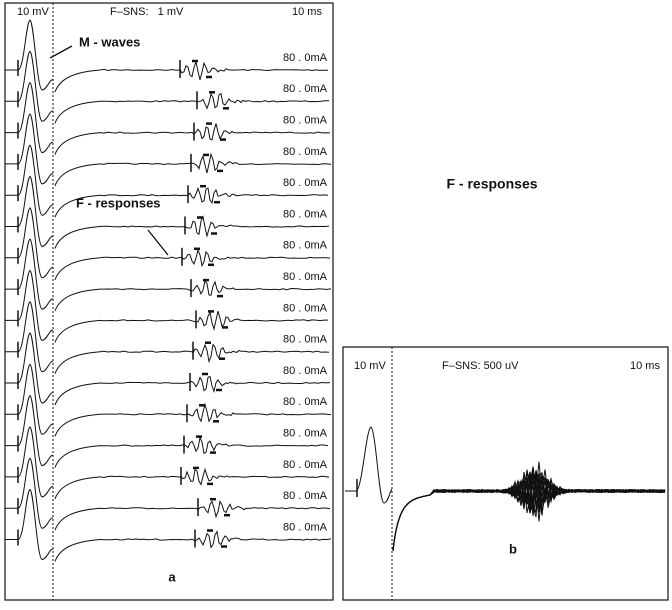 The width and height of the screenshot is (672, 610). Describe the element at coordinates (480, 366) in the screenshot. I see `panel-b-sensitivity: F–SNS: 500 uV` at that location.